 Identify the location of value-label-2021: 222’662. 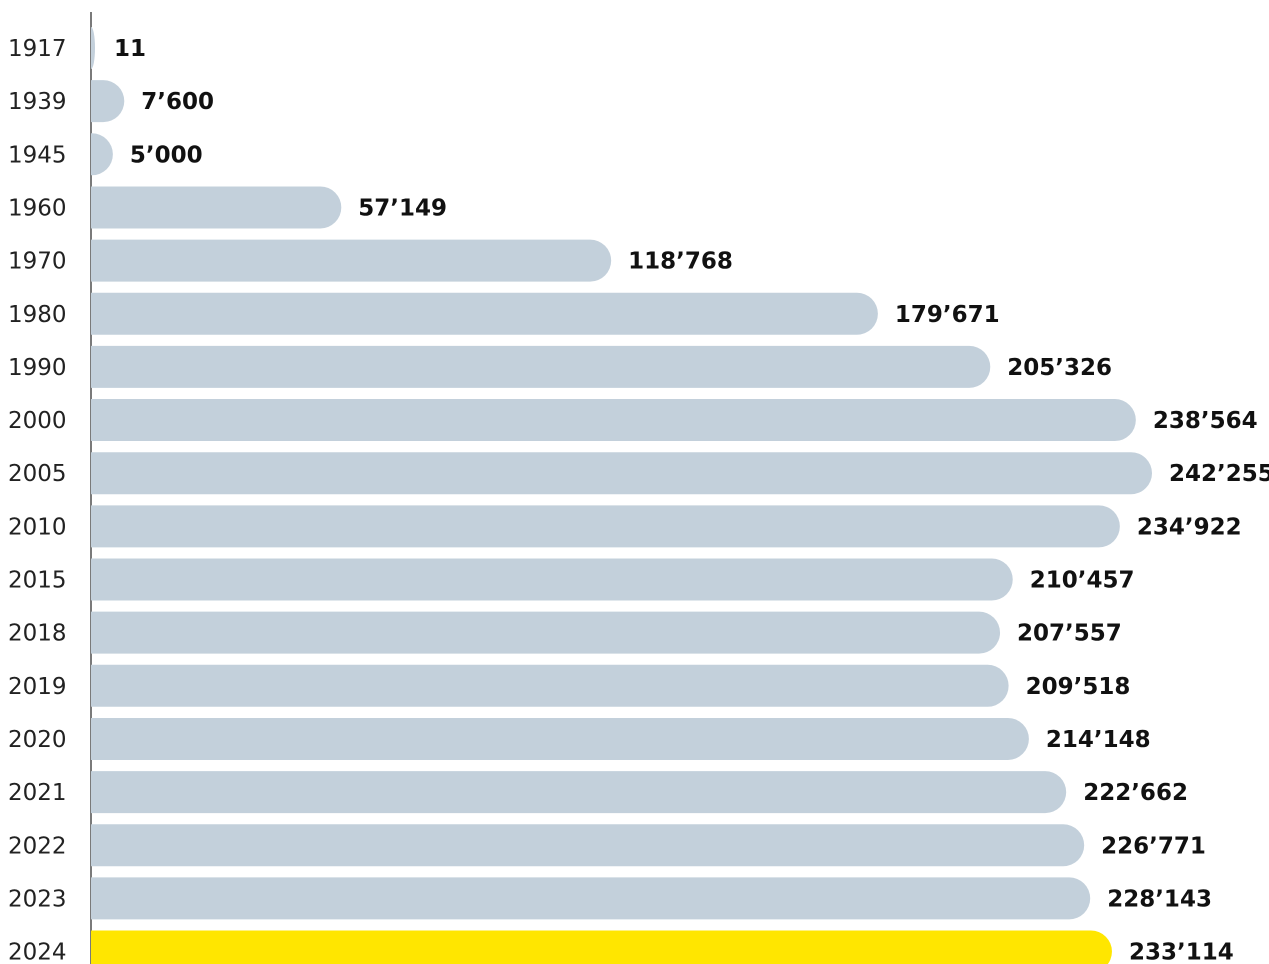
(1135, 793).